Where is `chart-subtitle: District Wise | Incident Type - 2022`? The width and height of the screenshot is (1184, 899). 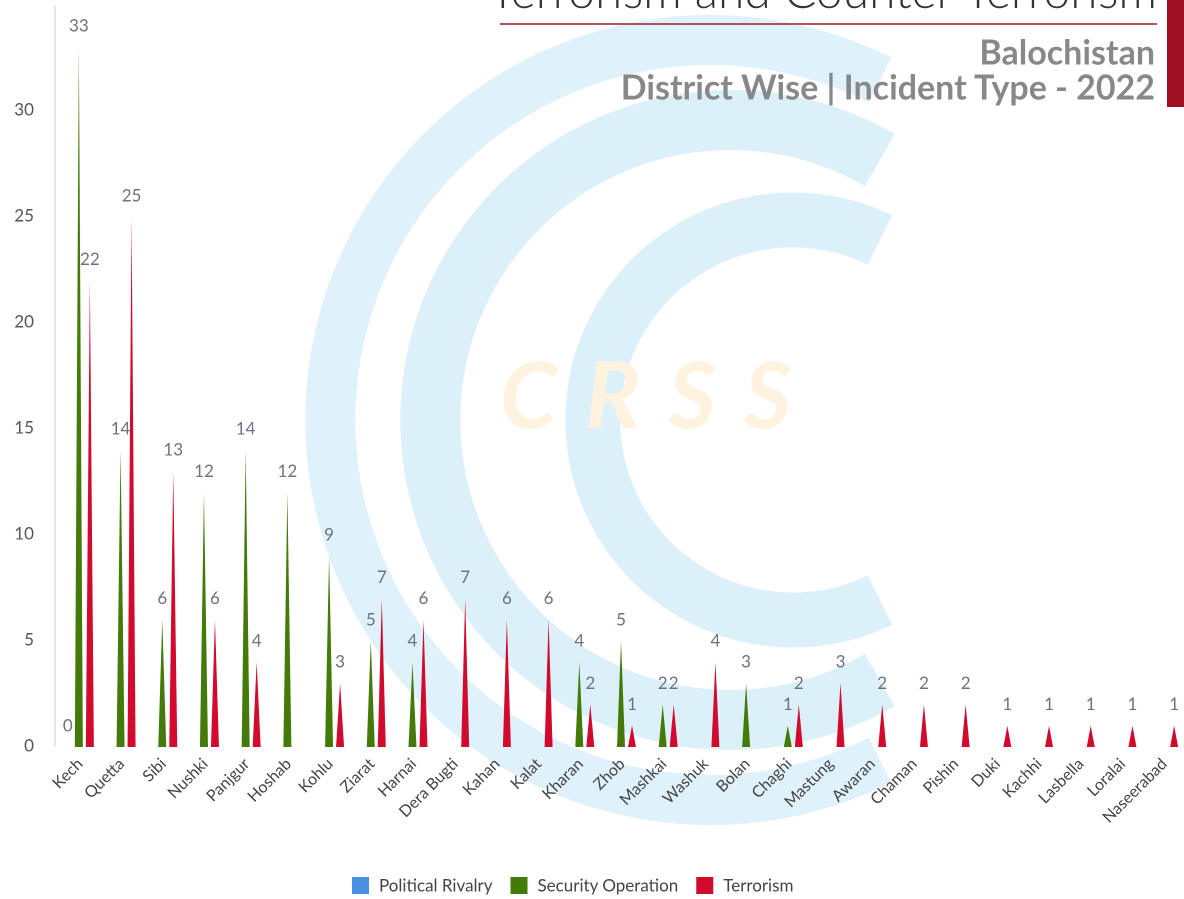
chart-subtitle: District Wise | Incident Type - 2022 is located at coordinates (888, 87).